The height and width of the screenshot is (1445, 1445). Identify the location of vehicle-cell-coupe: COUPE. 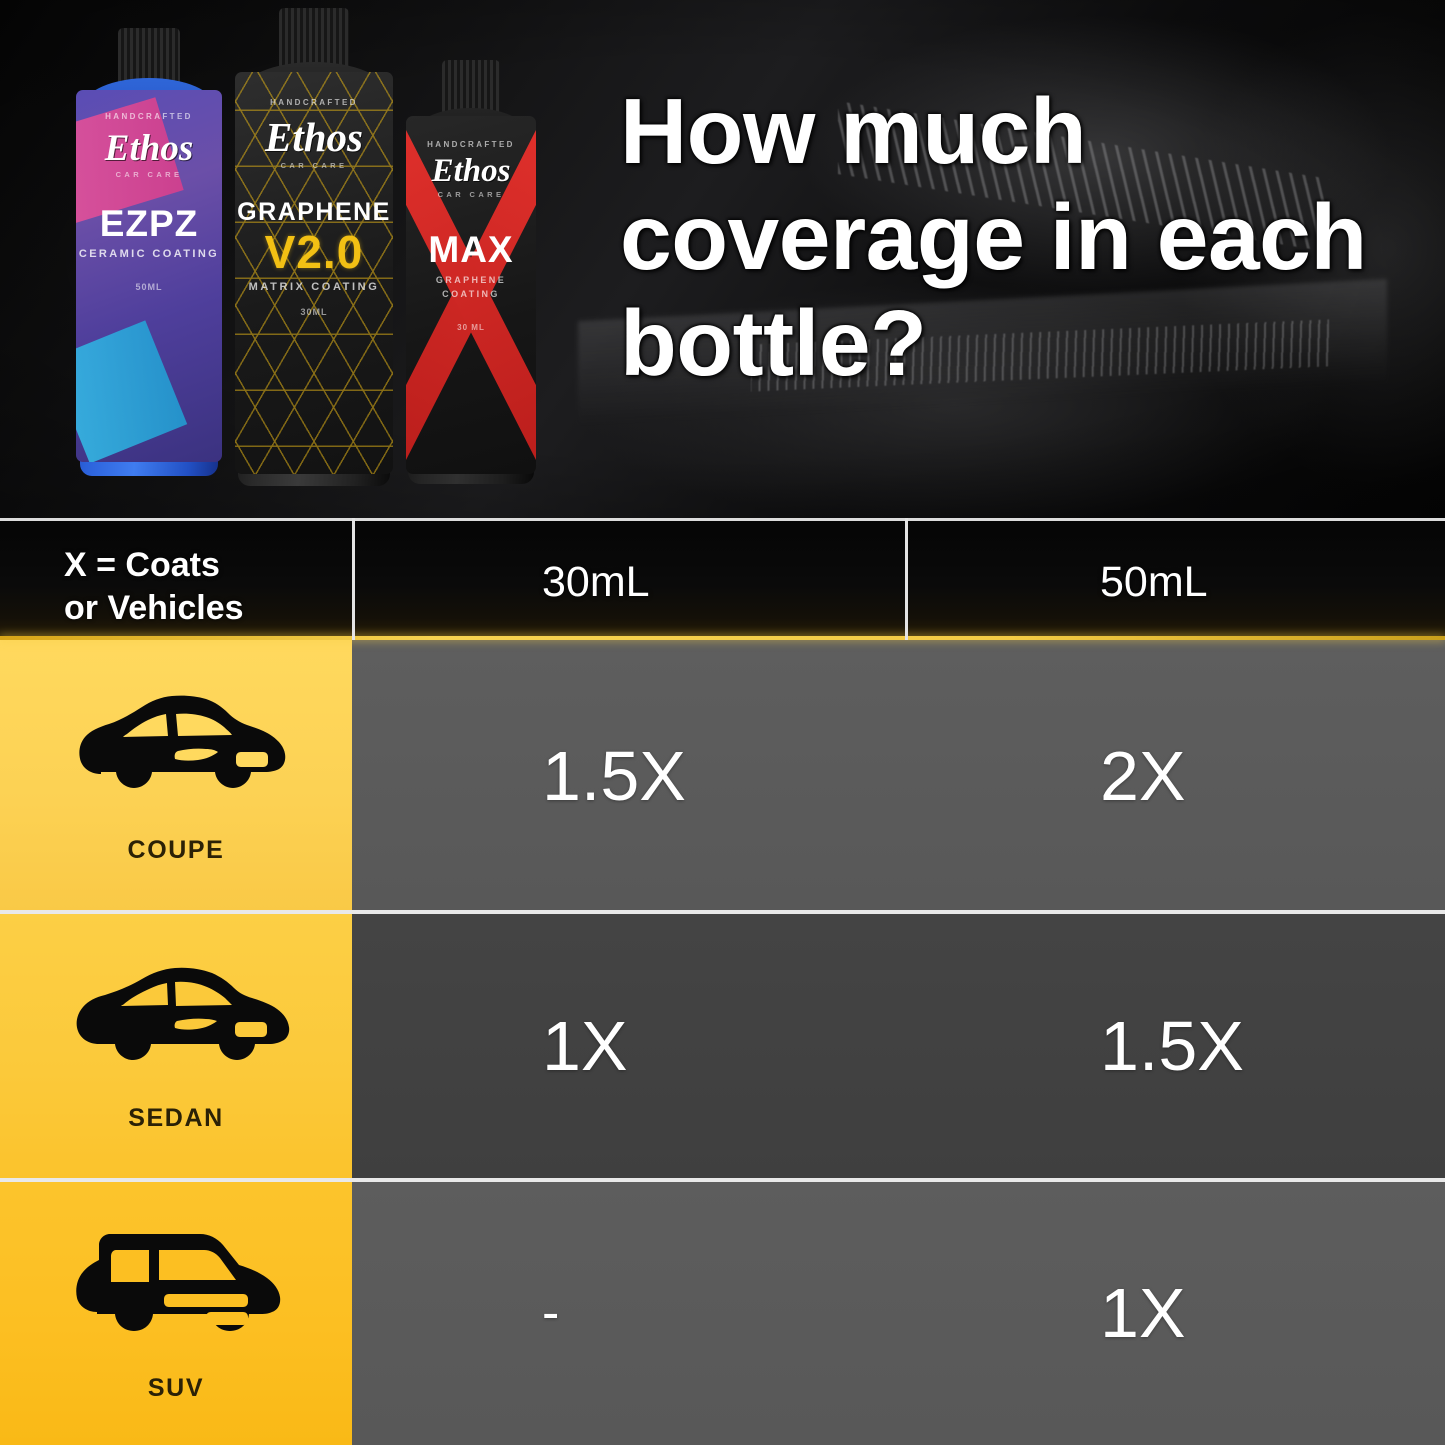
(176, 776).